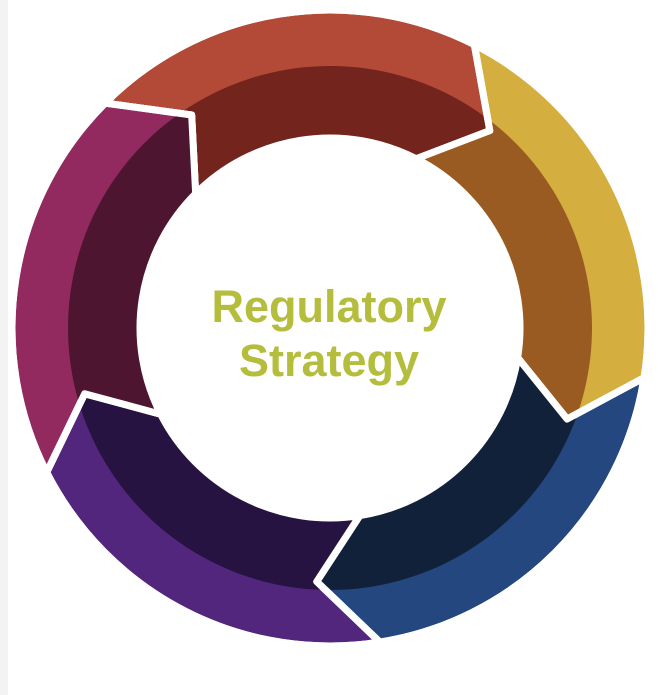  What do you see at coordinates (297, 130) in the screenshot?
I see `segment-red-inner` at bounding box center [297, 130].